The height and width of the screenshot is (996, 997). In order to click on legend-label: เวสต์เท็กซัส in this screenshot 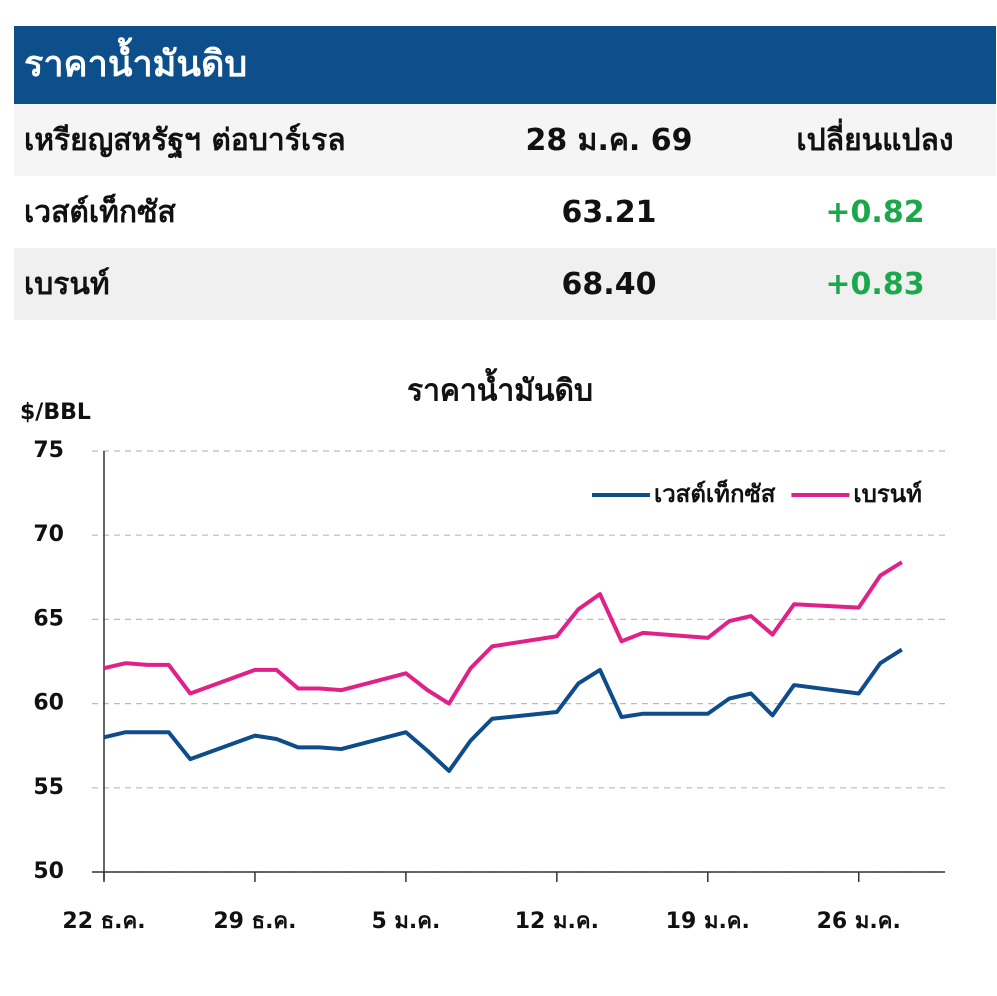, I will do `click(715, 493)`.